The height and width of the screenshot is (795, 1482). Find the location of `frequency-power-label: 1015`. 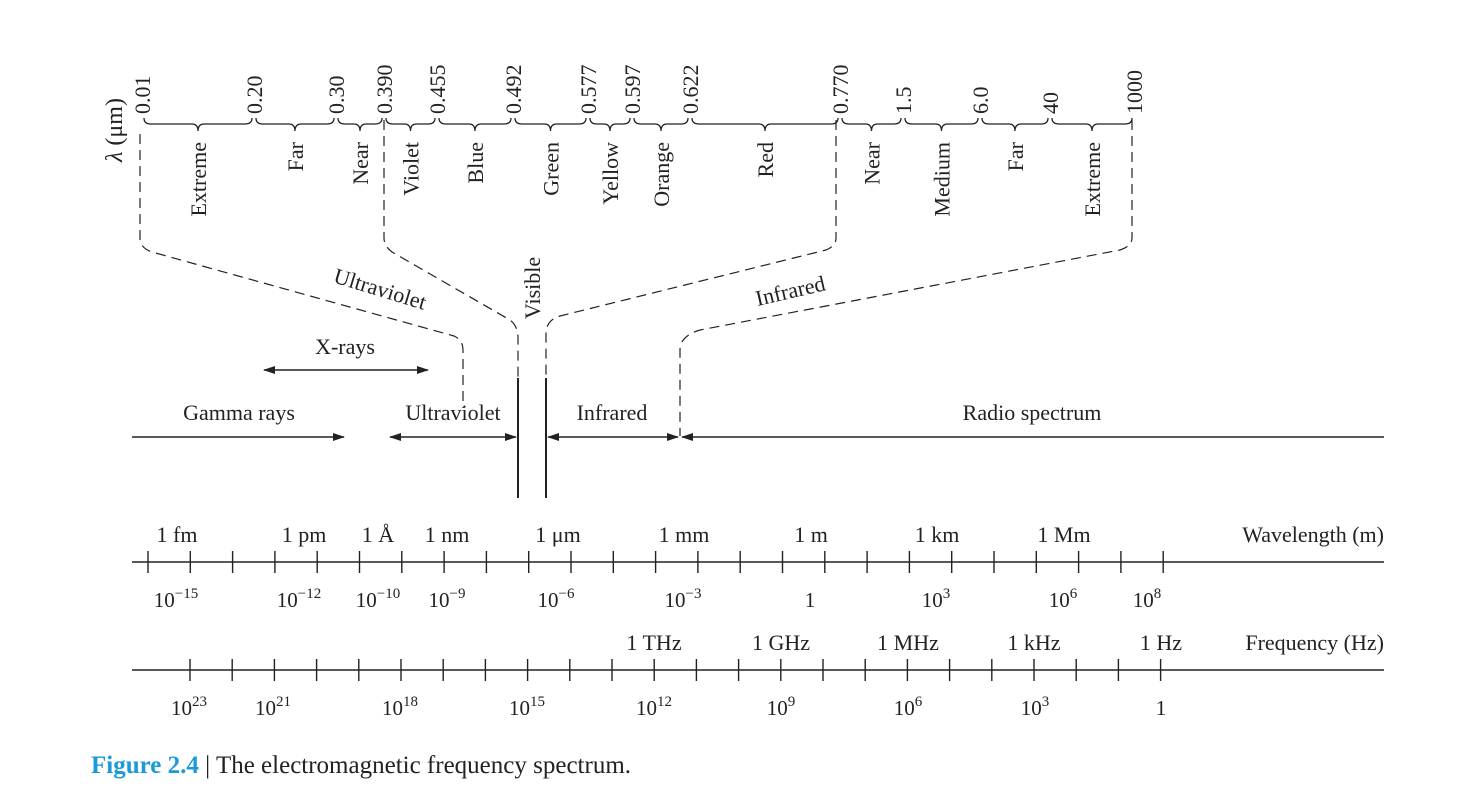

frequency-power-label: 1015 is located at coordinates (527, 707).